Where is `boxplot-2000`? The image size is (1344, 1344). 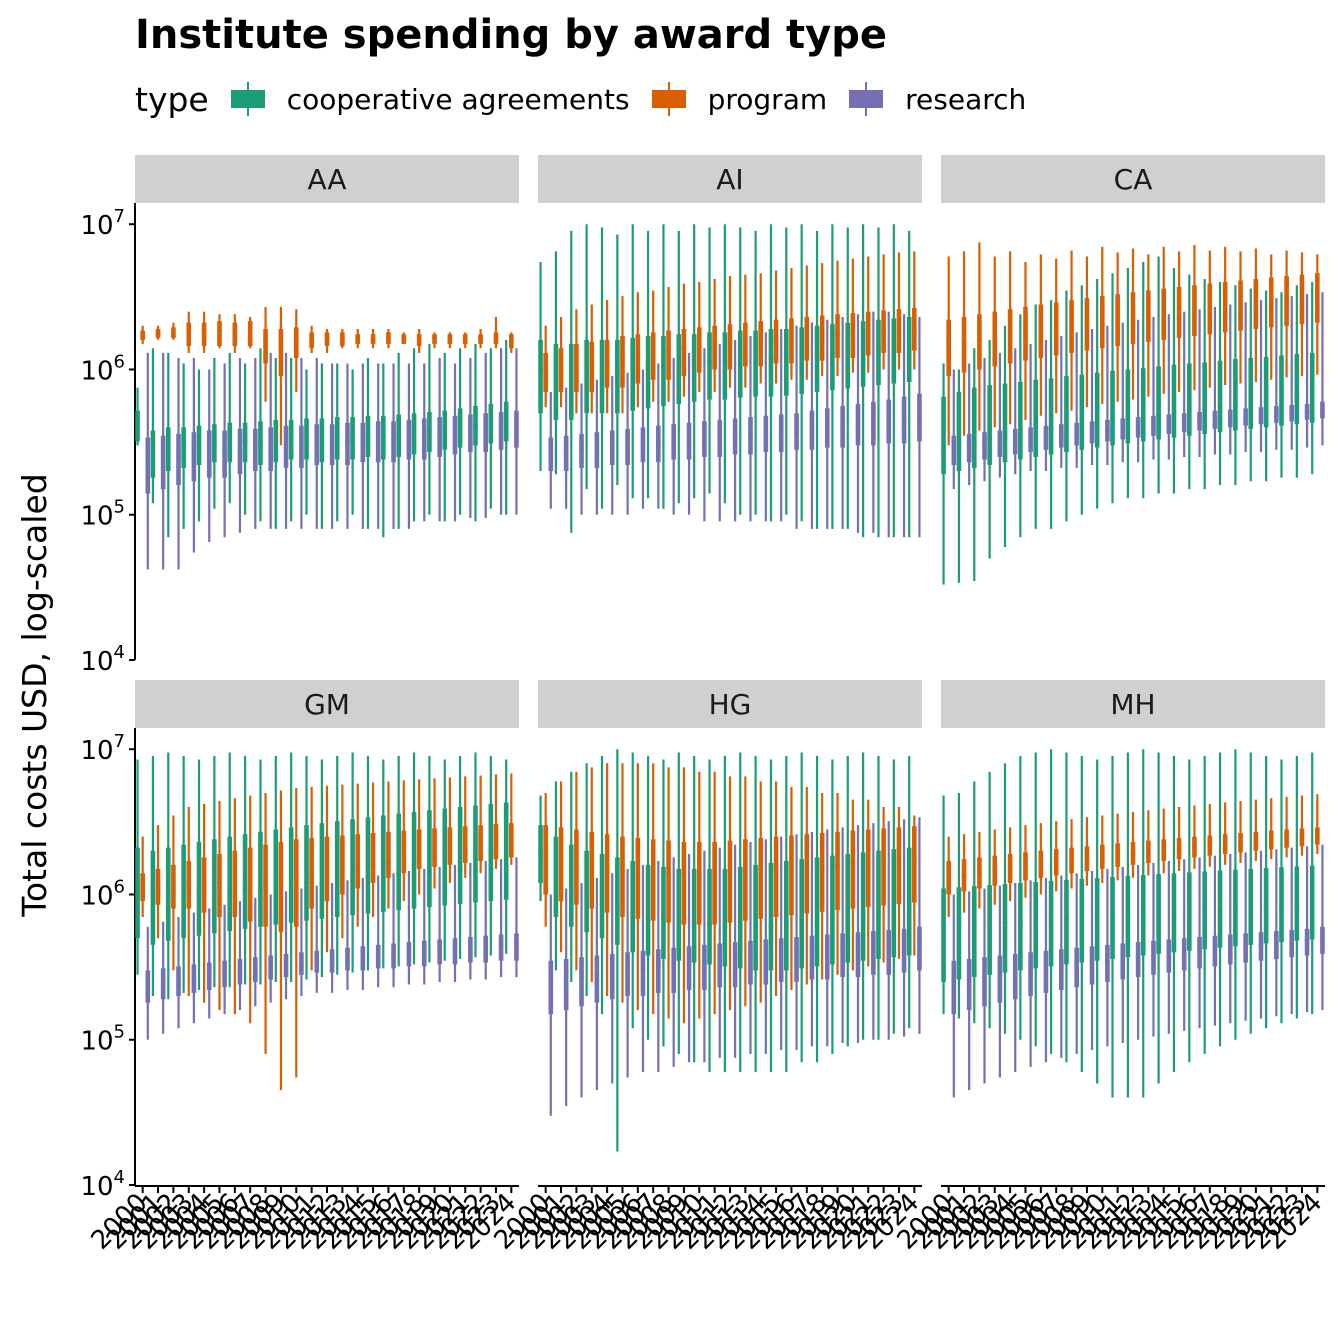
boxplot-2000 is located at coordinates (551, 450).